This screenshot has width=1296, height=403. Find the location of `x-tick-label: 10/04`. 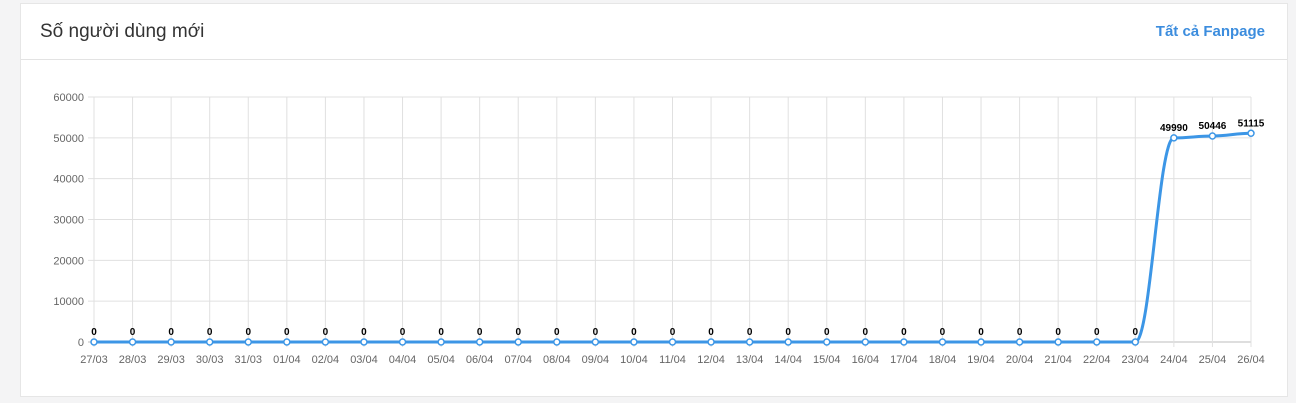

x-tick-label: 10/04 is located at coordinates (634, 360).